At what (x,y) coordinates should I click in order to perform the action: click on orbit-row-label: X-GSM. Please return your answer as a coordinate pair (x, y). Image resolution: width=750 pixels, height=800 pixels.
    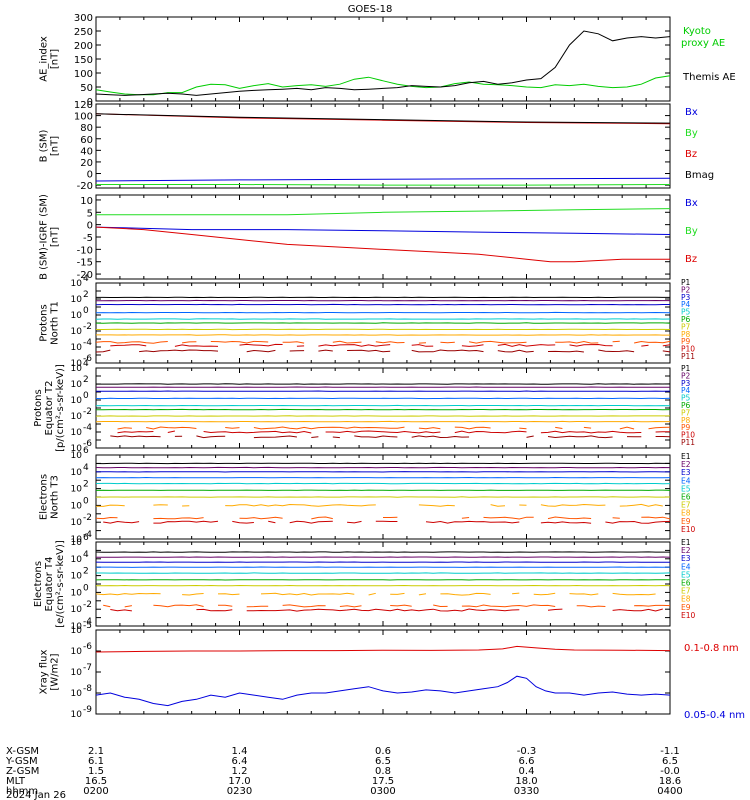
    Looking at the image, I should click on (22, 751).